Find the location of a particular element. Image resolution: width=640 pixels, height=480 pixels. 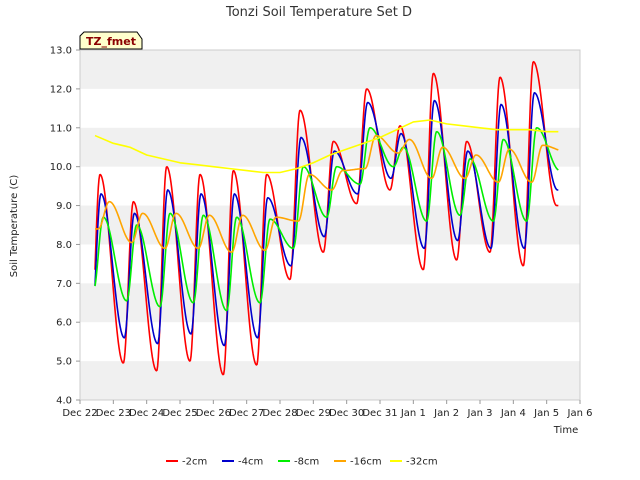

x-tick-label: Dec 31 is located at coordinates (379, 413).